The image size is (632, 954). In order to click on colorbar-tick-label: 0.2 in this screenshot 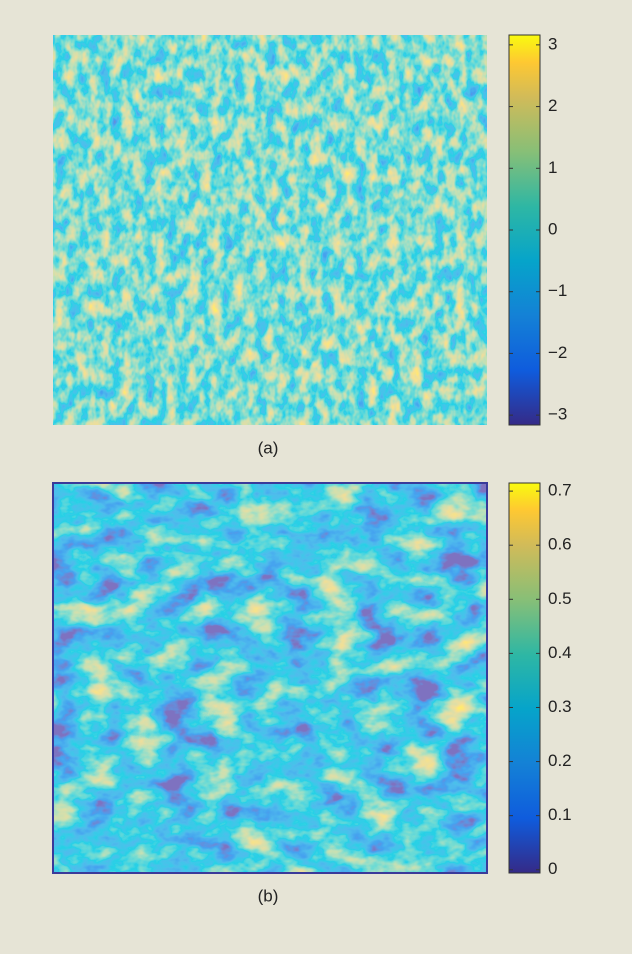, I will do `click(560, 760)`.